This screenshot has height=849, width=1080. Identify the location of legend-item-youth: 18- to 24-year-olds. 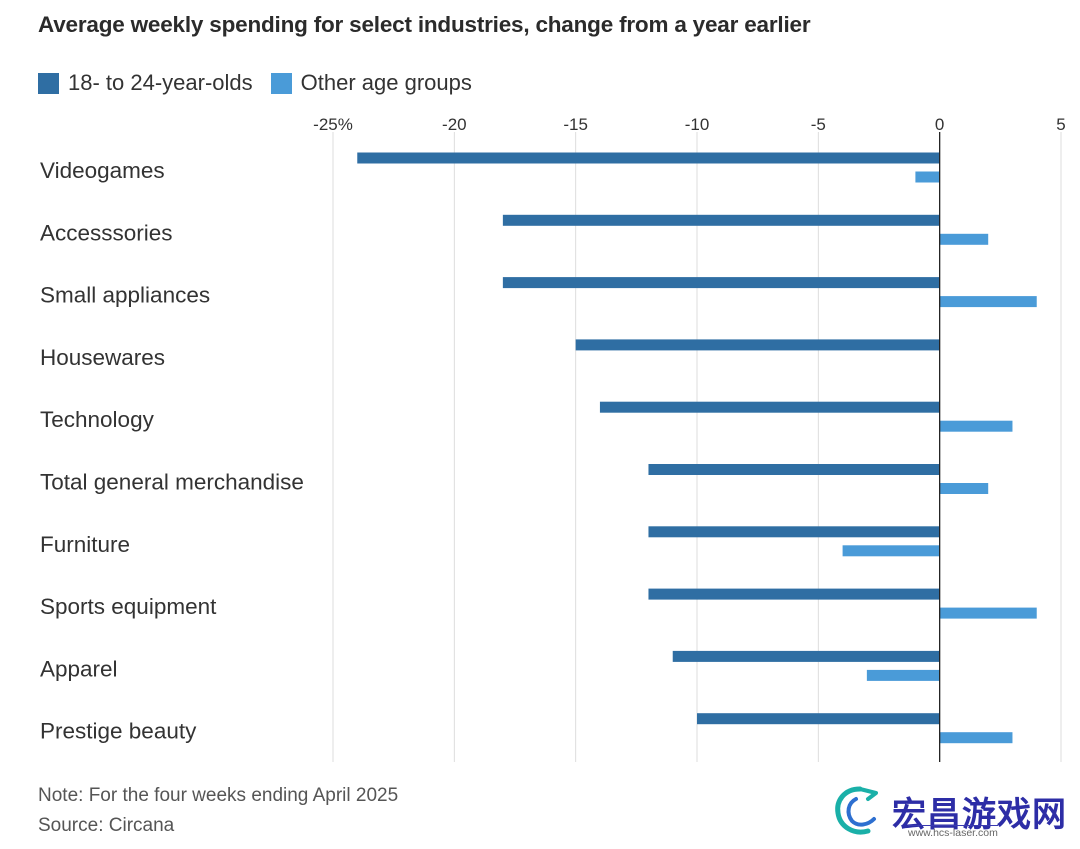
(145, 83).